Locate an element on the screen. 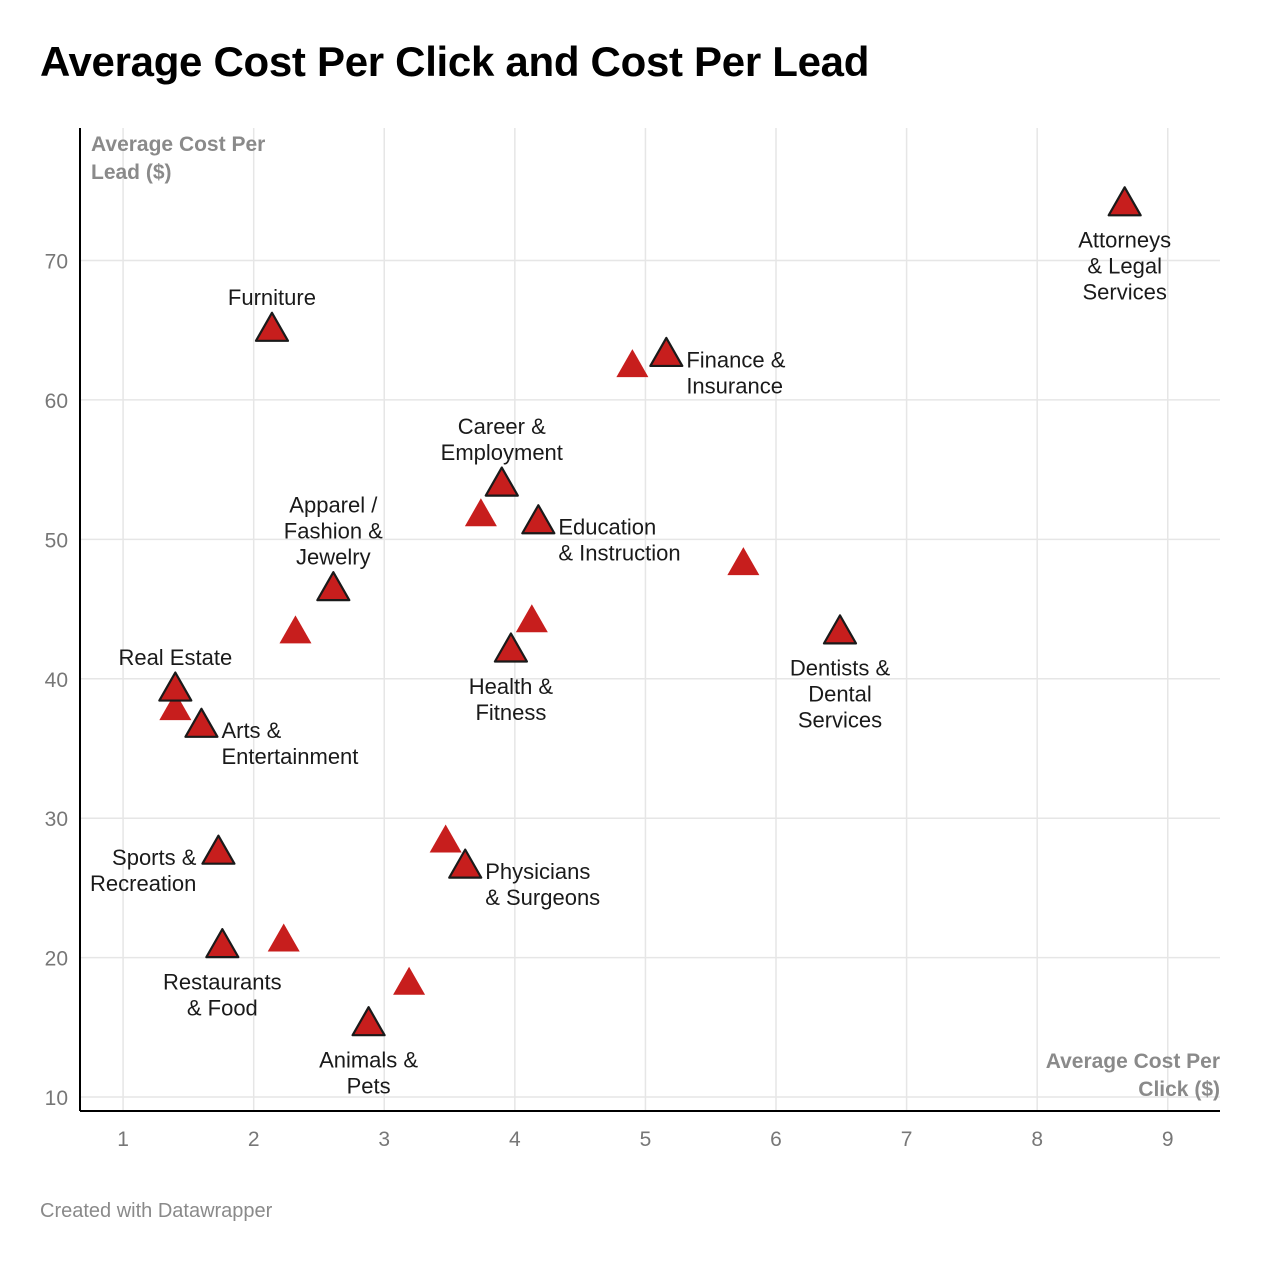 The width and height of the screenshot is (1280, 1280). chart-title: Average Cost Per Click and Cost Per Lead is located at coordinates (455, 61).